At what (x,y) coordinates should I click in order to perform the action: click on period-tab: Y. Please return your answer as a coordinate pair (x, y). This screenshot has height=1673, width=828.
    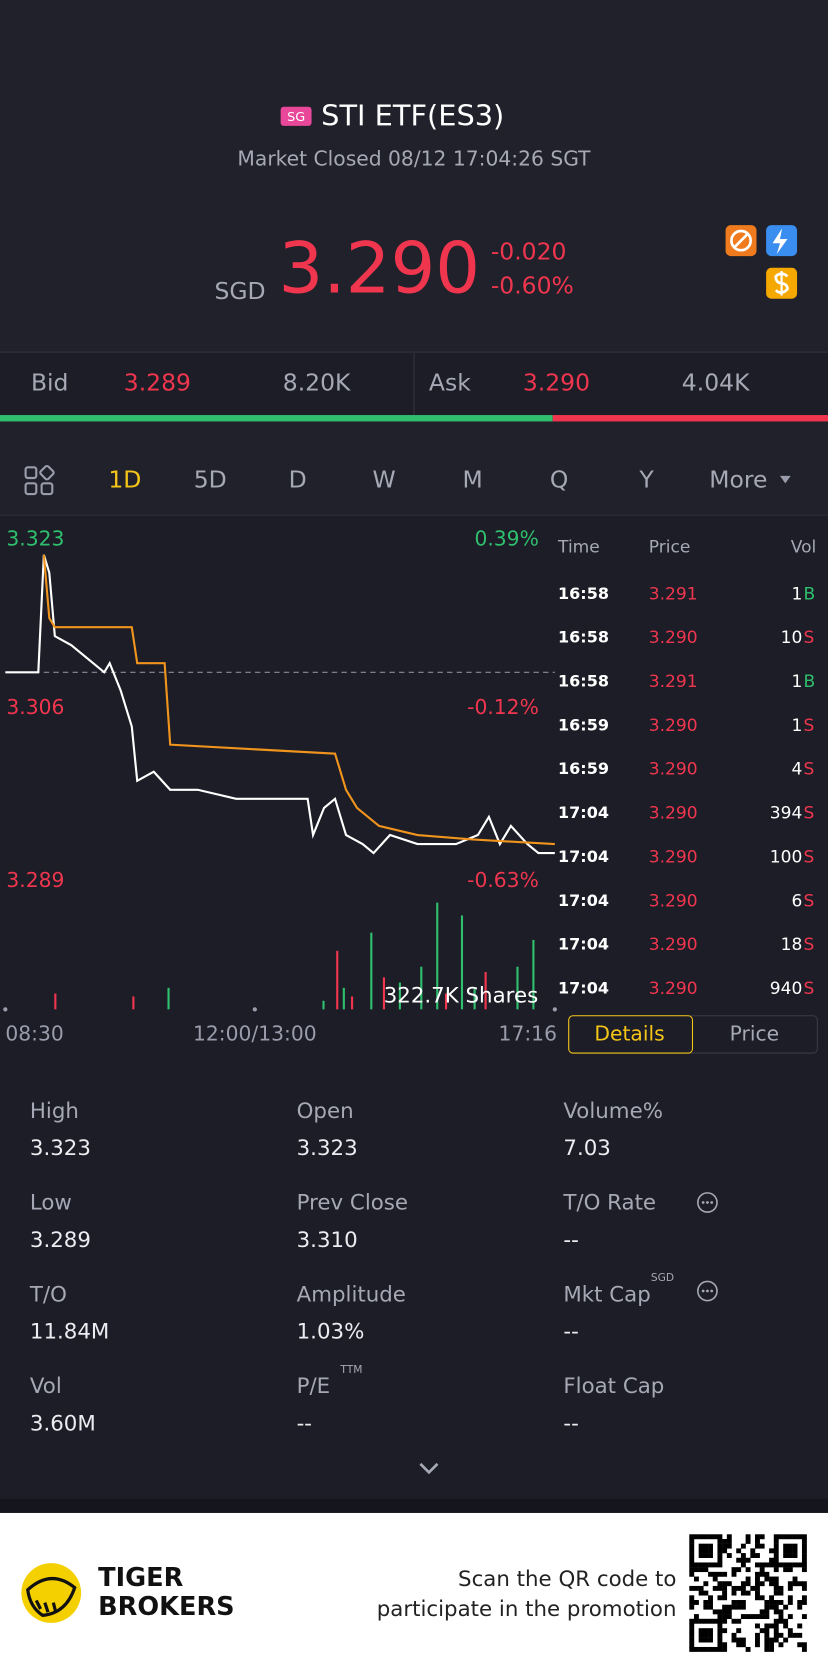
    Looking at the image, I should click on (646, 480).